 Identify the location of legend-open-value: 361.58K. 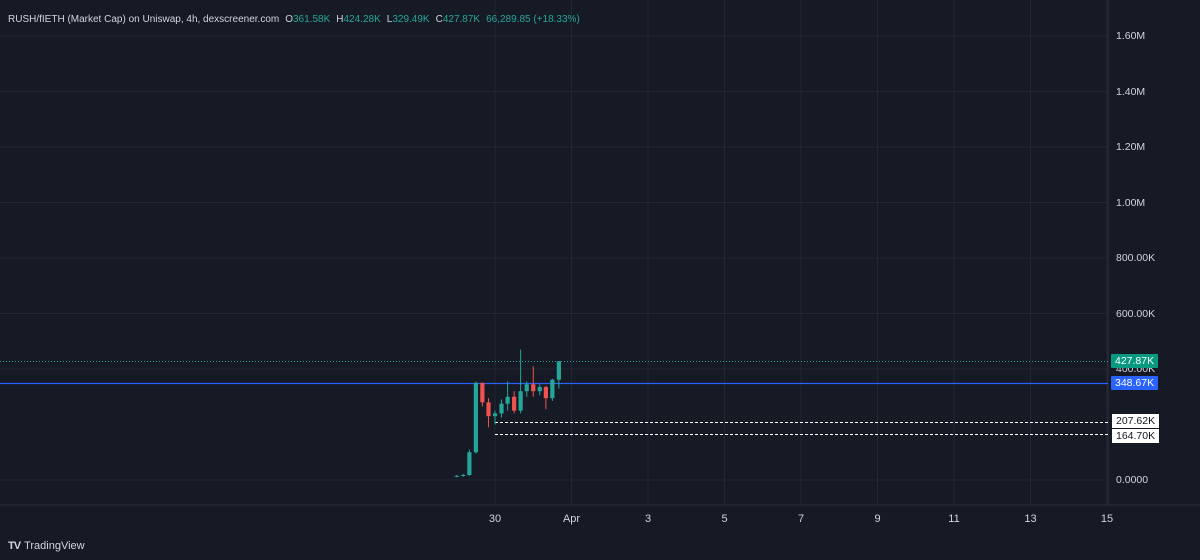
(312, 19).